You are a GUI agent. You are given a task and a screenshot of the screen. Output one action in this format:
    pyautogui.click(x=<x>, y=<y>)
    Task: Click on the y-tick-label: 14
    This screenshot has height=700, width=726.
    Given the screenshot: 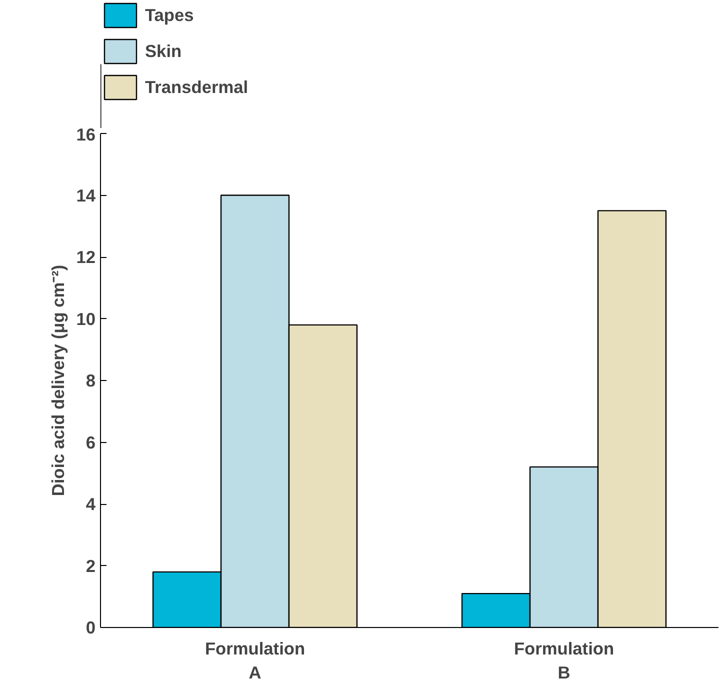 What is the action you would take?
    pyautogui.click(x=86, y=195)
    